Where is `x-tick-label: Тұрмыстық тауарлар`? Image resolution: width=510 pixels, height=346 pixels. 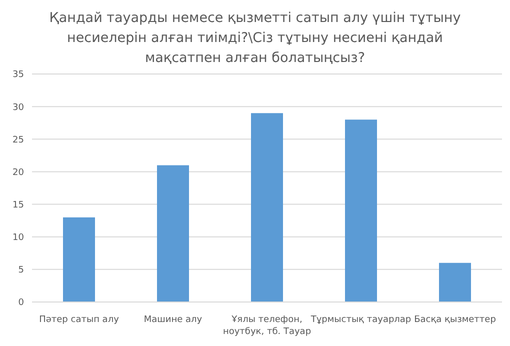
x-tick-label: Тұрмыстық тауарлар is located at coordinates (361, 320).